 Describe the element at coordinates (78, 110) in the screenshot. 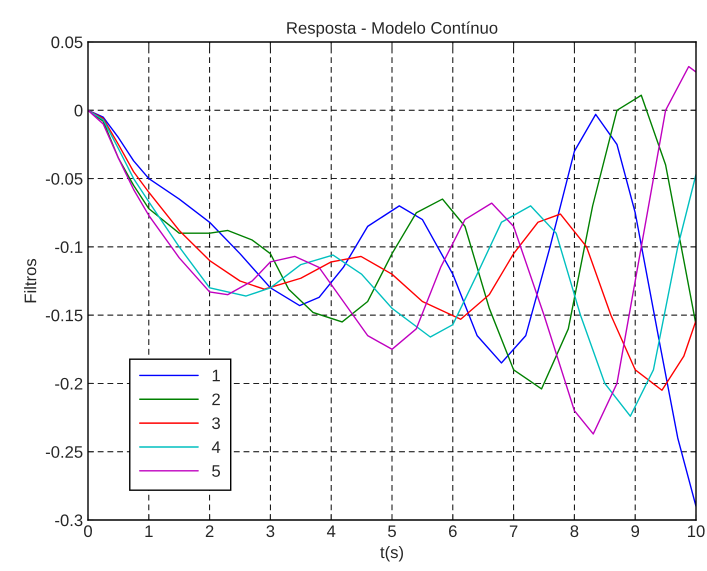

I see `y-tick-label: 0` at that location.